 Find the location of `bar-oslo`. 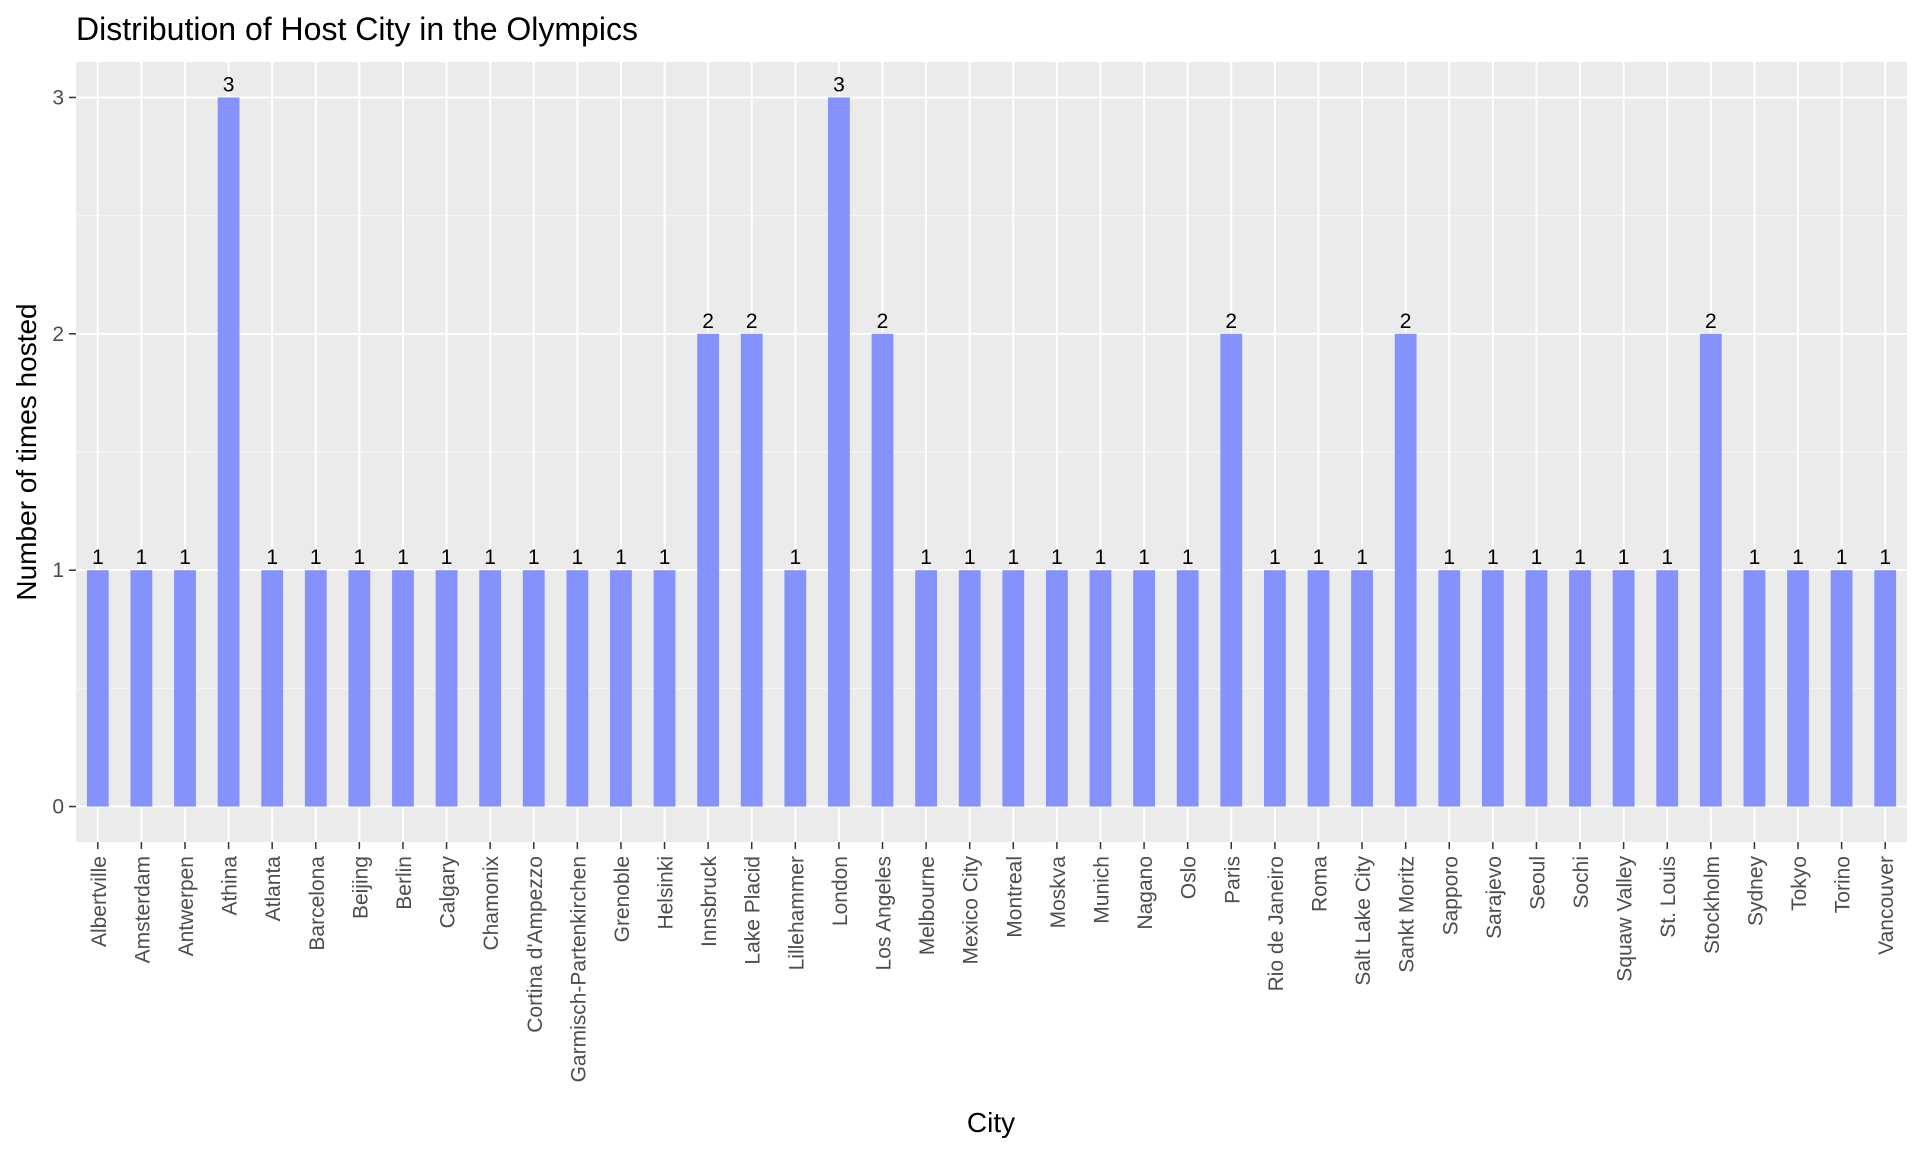

bar-oslo is located at coordinates (1187, 688).